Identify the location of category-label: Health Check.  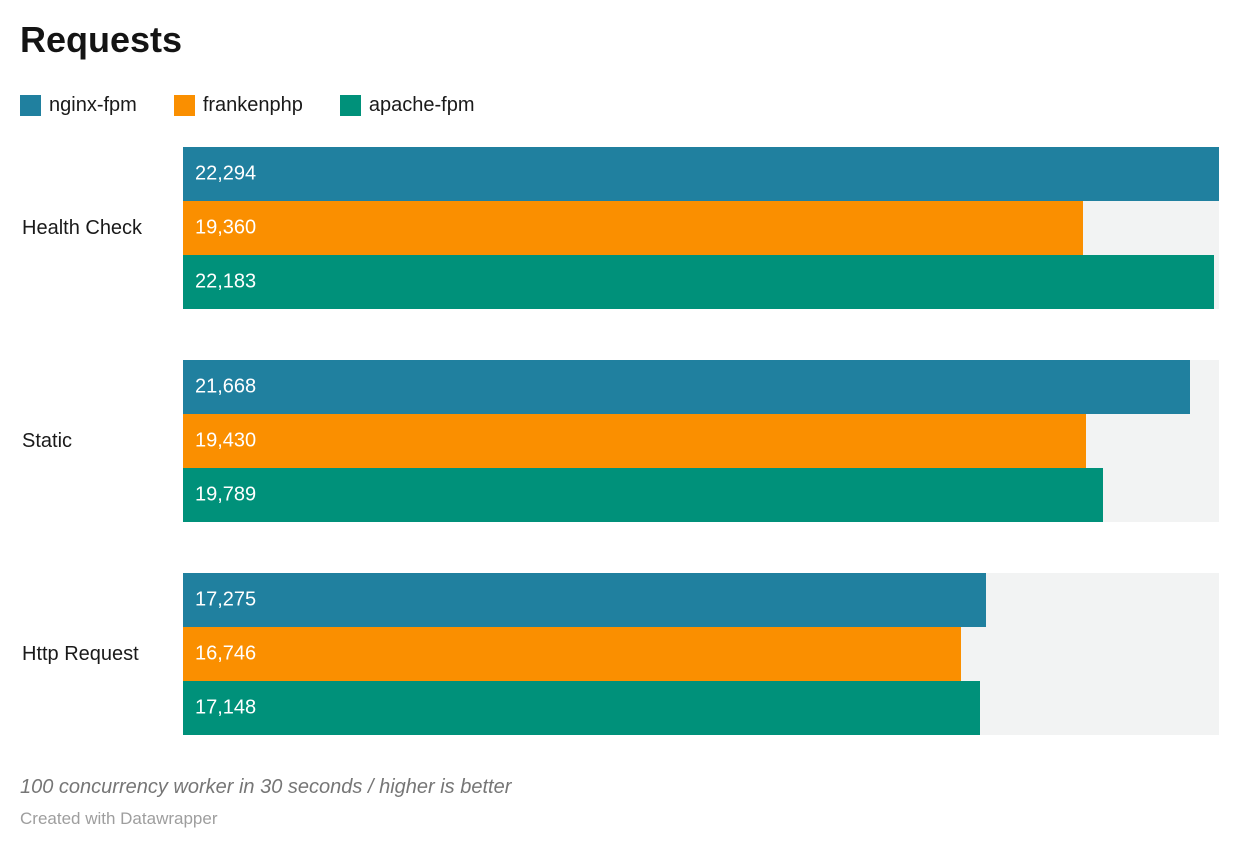
(82, 227).